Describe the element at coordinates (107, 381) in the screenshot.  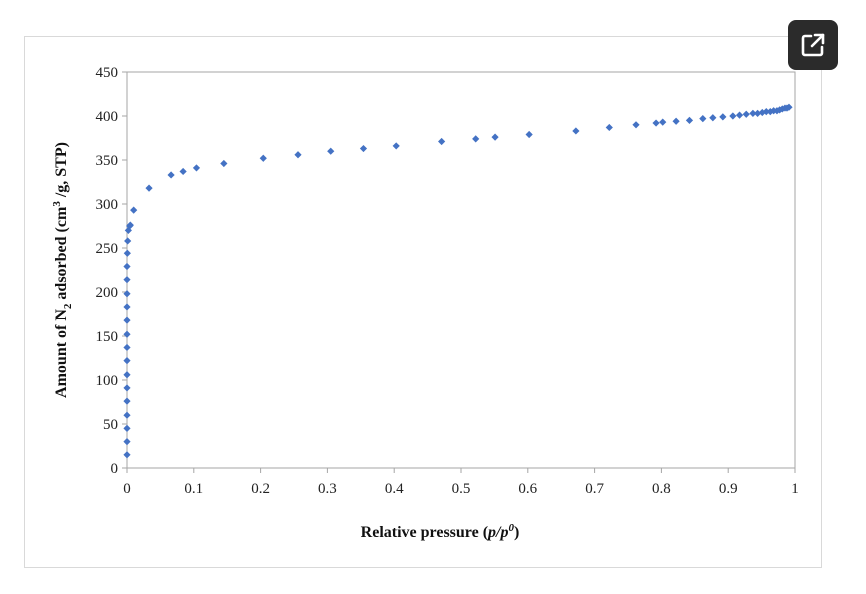
I see `y-tick-label: 100` at that location.